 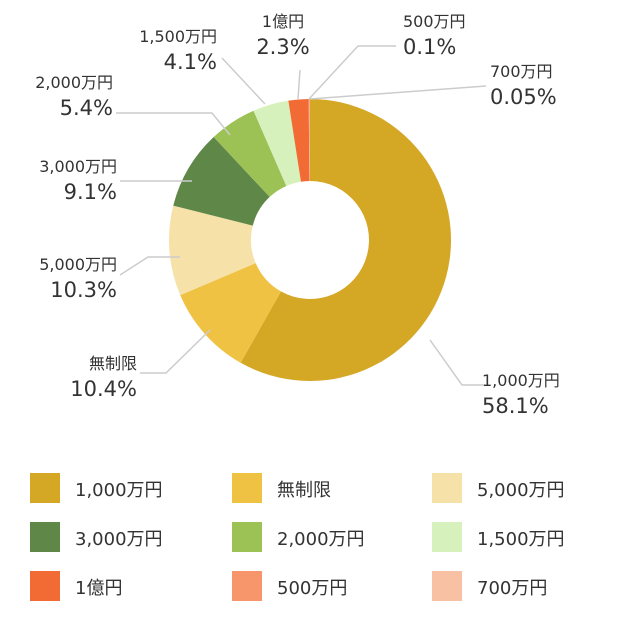 What do you see at coordinates (521, 490) in the screenshot?
I see `legend-label-2: 5,000万円` at bounding box center [521, 490].